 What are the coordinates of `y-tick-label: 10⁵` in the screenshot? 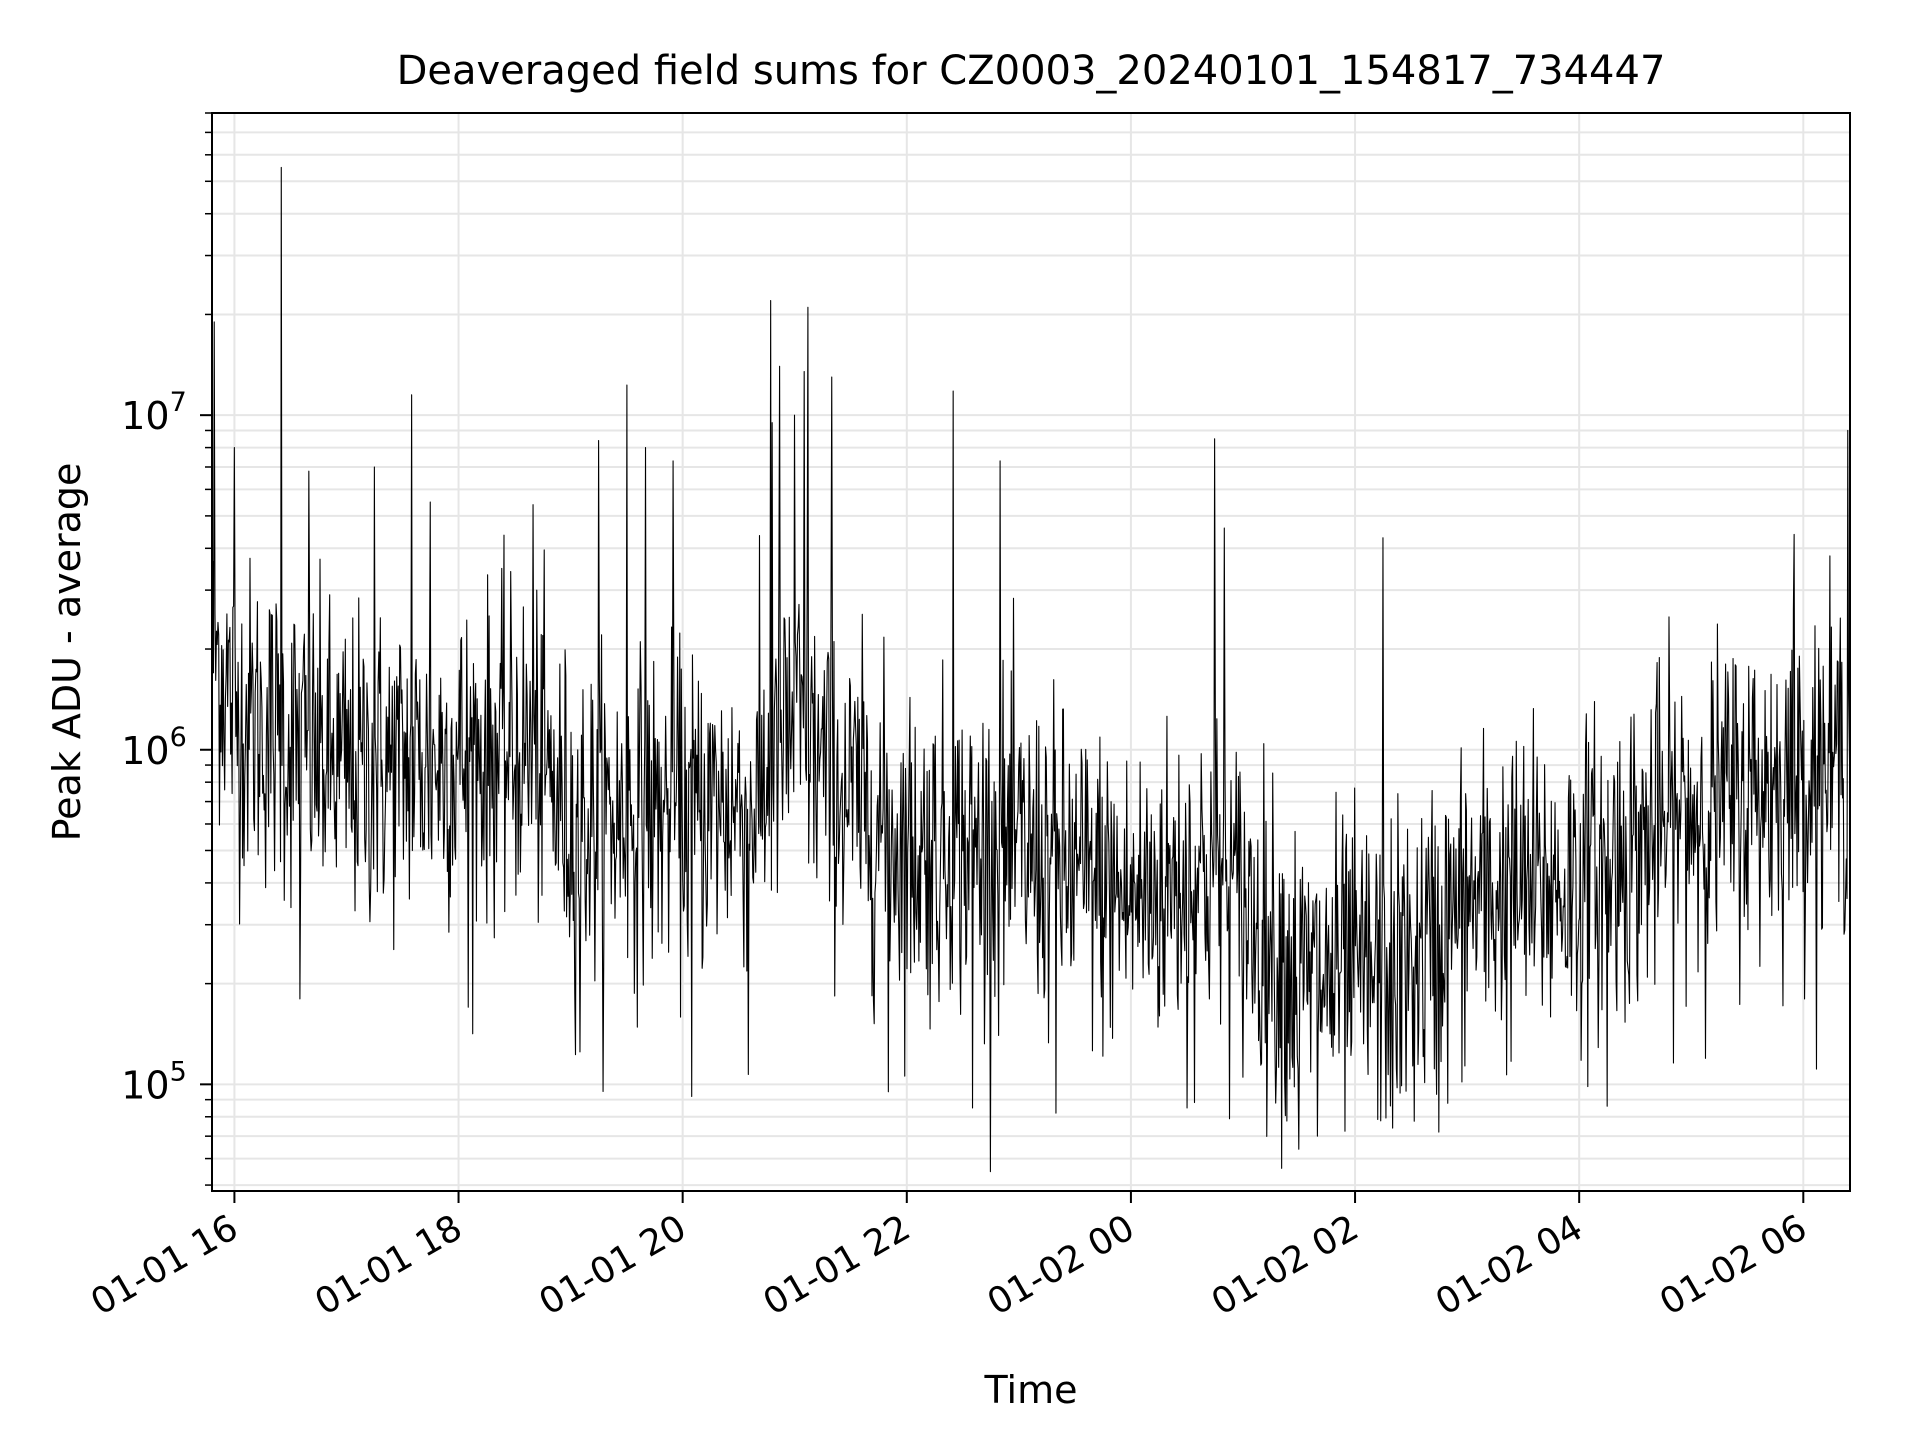 It's located at (154, 1081).